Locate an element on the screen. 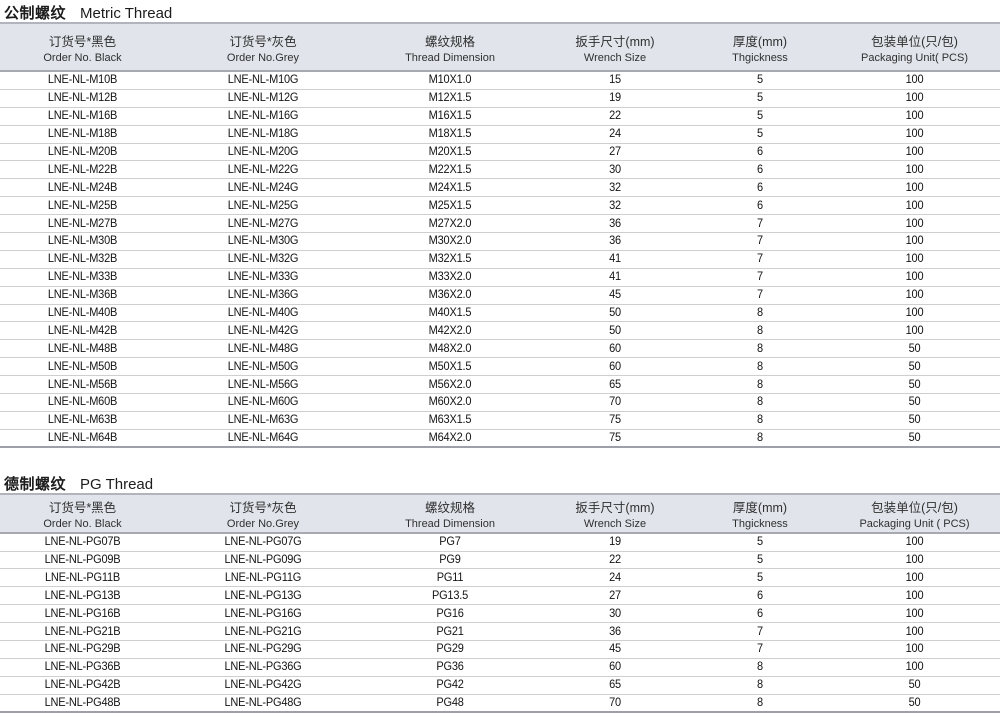 The height and width of the screenshot is (720, 1000). column-header: 包装单位(只/包) Packaging Unit( PCS) is located at coordinates (914, 47).